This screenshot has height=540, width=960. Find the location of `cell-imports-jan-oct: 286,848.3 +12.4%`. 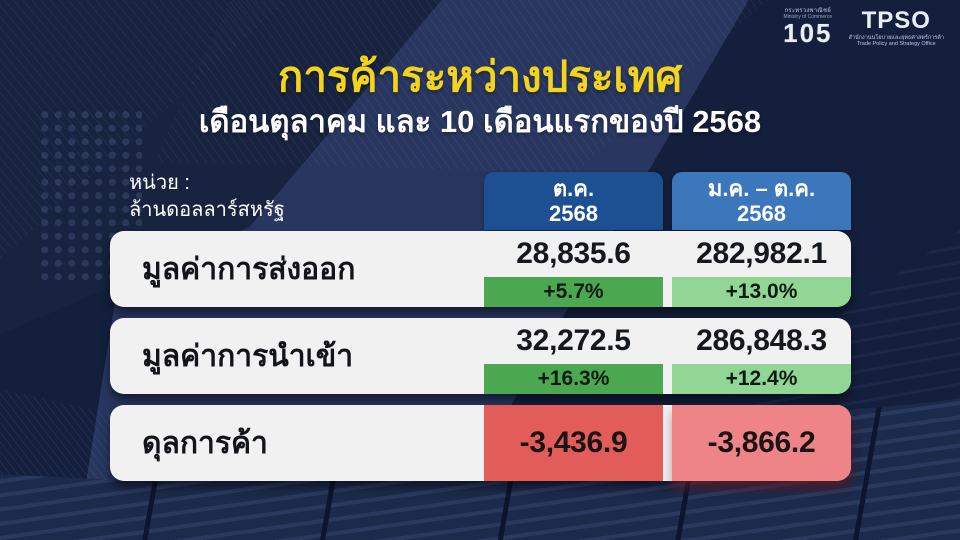

cell-imports-jan-oct: 286,848.3 +12.4% is located at coordinates (761, 356).